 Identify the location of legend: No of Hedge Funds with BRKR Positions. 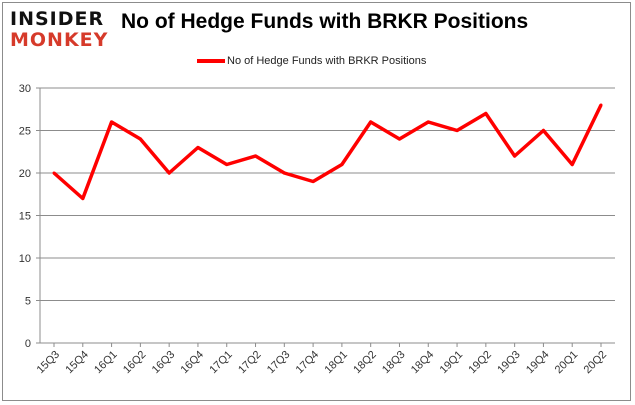
(311, 61).